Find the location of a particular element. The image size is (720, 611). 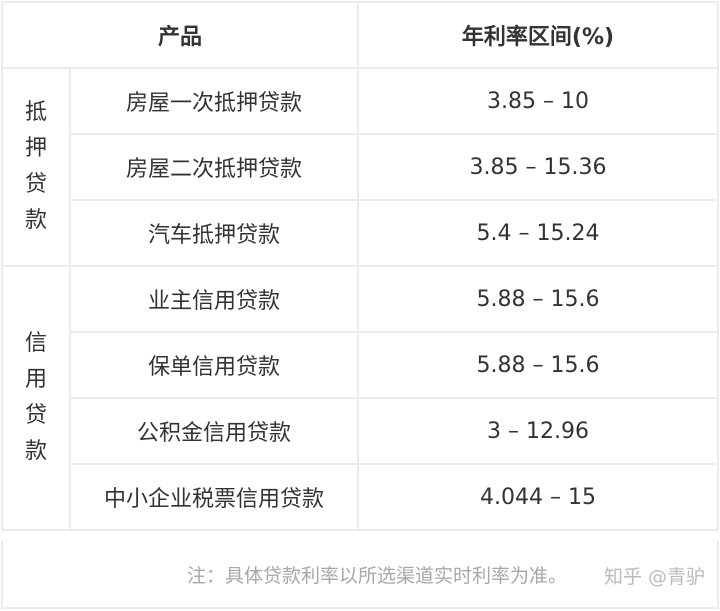

table-row: 房屋二次抵押贷款 3.85 – 15.36 is located at coordinates (360, 167).